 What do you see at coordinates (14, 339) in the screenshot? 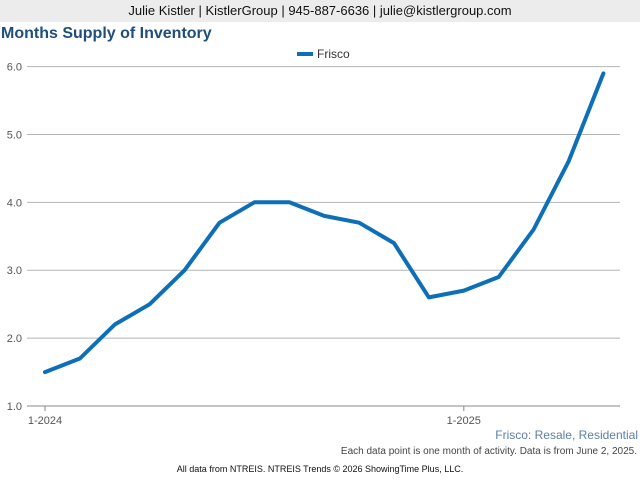
I see `y-tick-label: 2.0` at bounding box center [14, 339].